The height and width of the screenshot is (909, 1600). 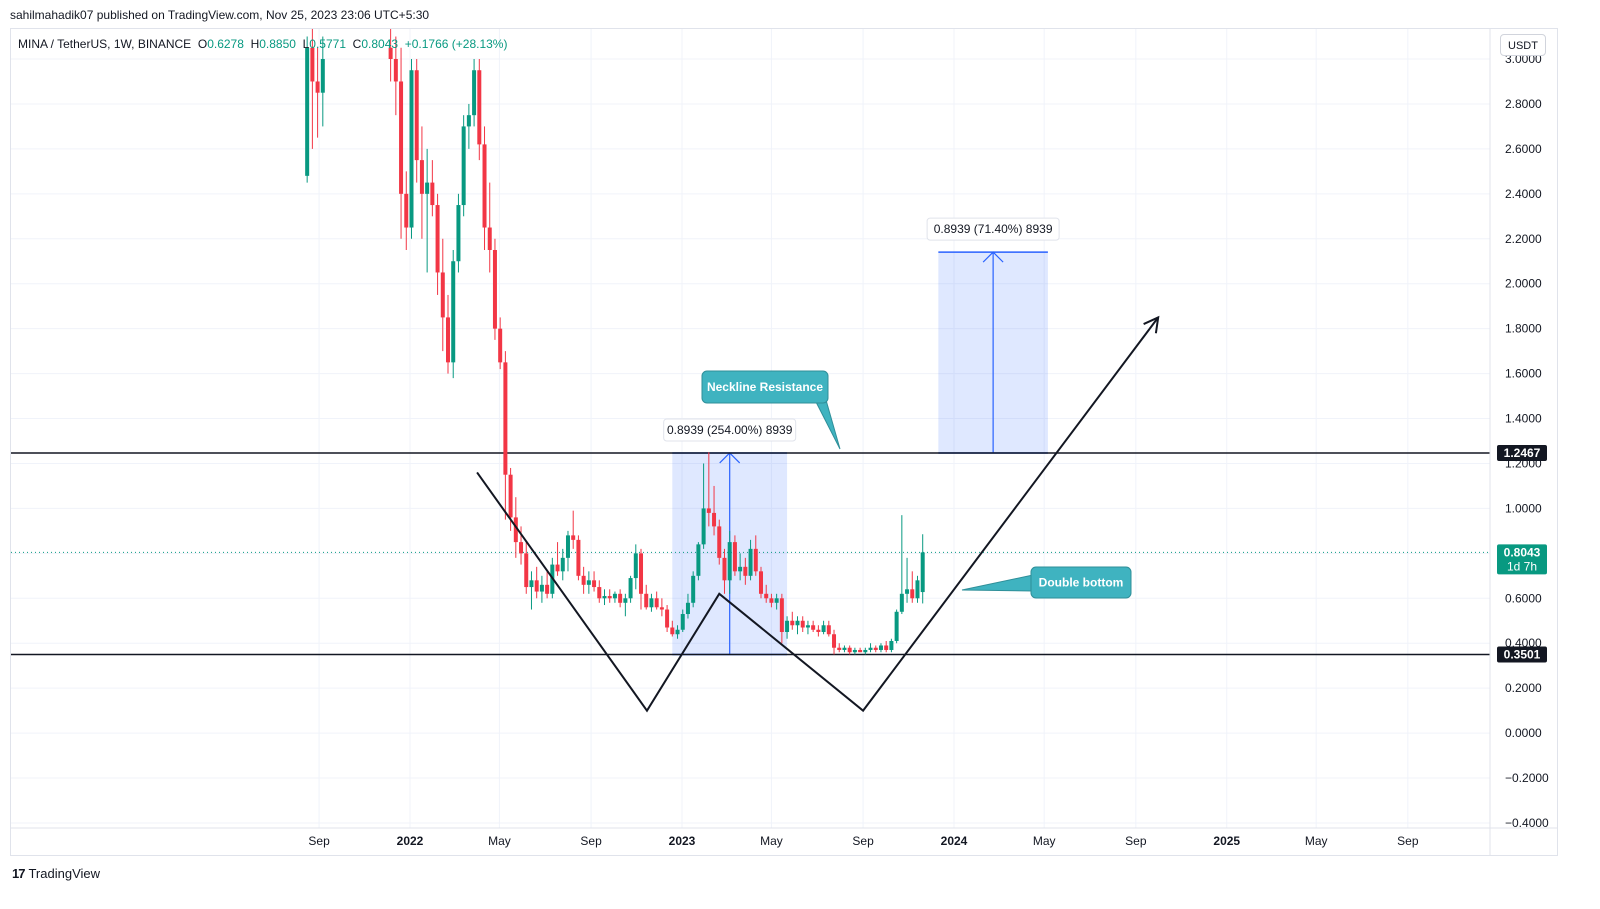 I want to click on price-tick-label: 1.4000, so click(x=1523, y=419).